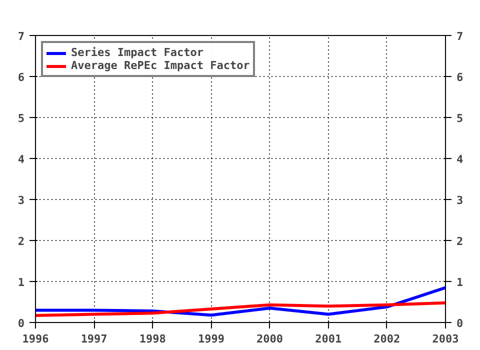 Image resolution: width=480 pixels, height=350 pixels. Describe the element at coordinates (21, 282) in the screenshot. I see `y-tick-label: 1` at that location.